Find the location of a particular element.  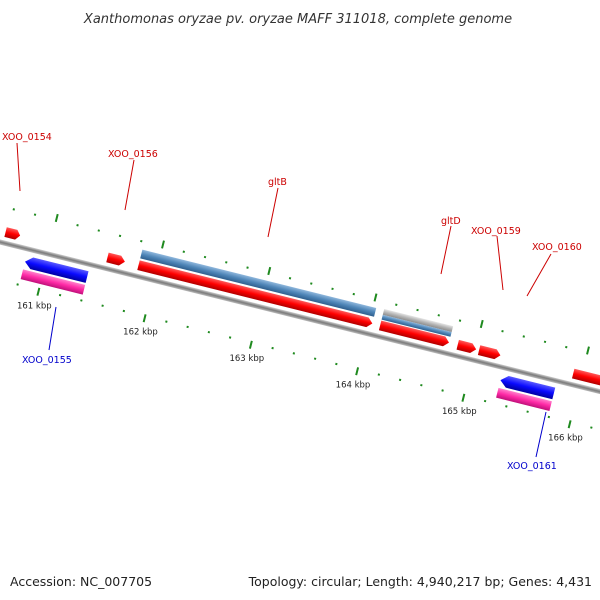

gene-arrow-gltd is located at coordinates (414, 334).